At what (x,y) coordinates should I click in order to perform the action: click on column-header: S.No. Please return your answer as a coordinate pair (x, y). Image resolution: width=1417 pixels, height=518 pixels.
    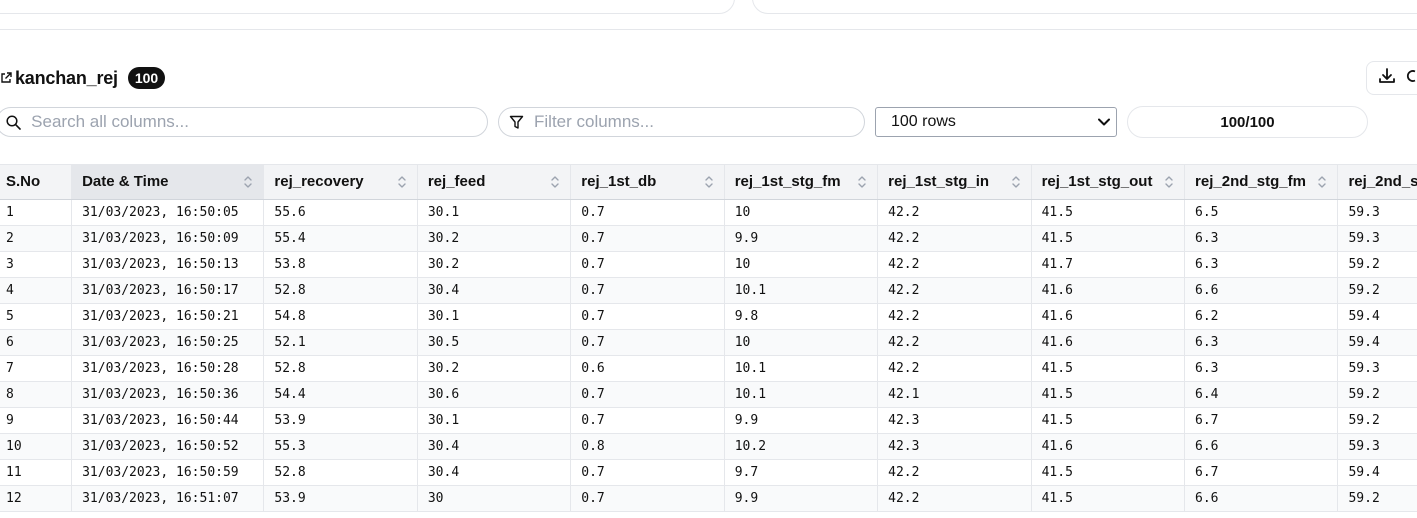
    Looking at the image, I should click on (36, 182).